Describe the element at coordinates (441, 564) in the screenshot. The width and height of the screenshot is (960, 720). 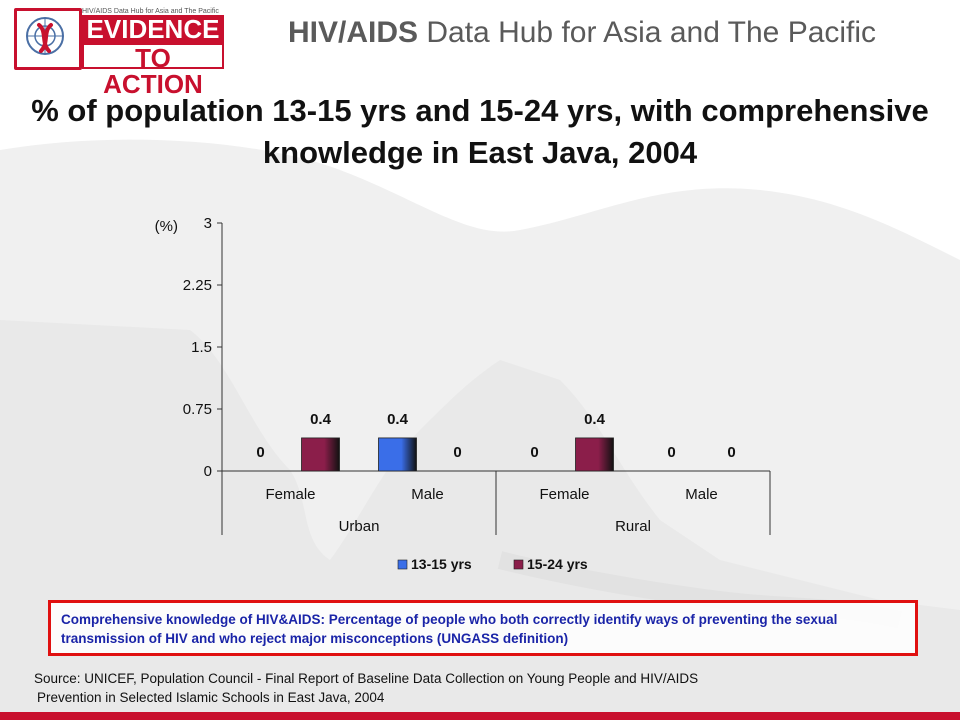
I see `legend-label: 13-15 yrs` at that location.